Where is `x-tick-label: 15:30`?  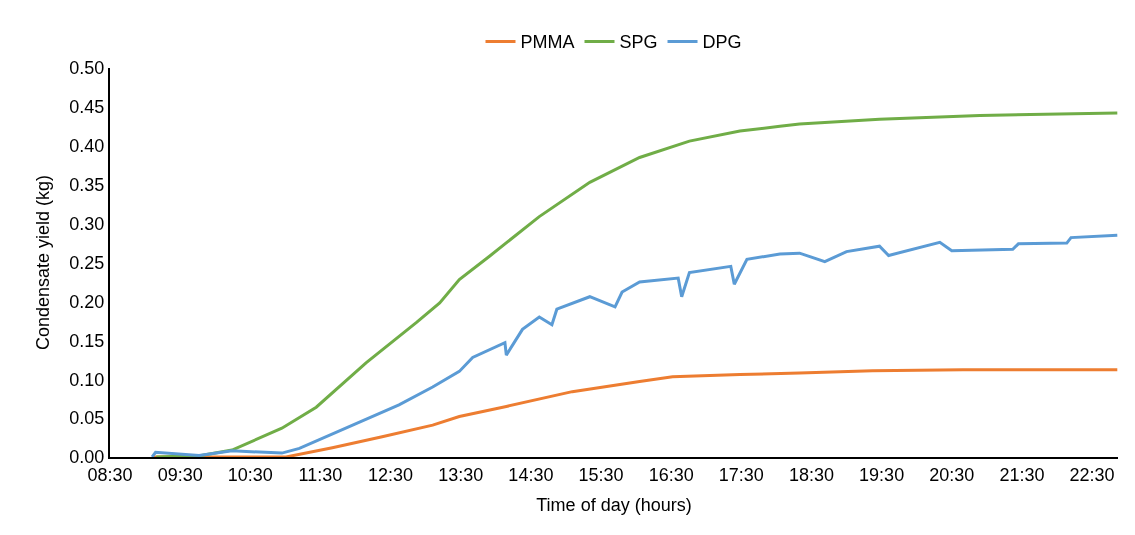
x-tick-label: 15:30 is located at coordinates (601, 474).